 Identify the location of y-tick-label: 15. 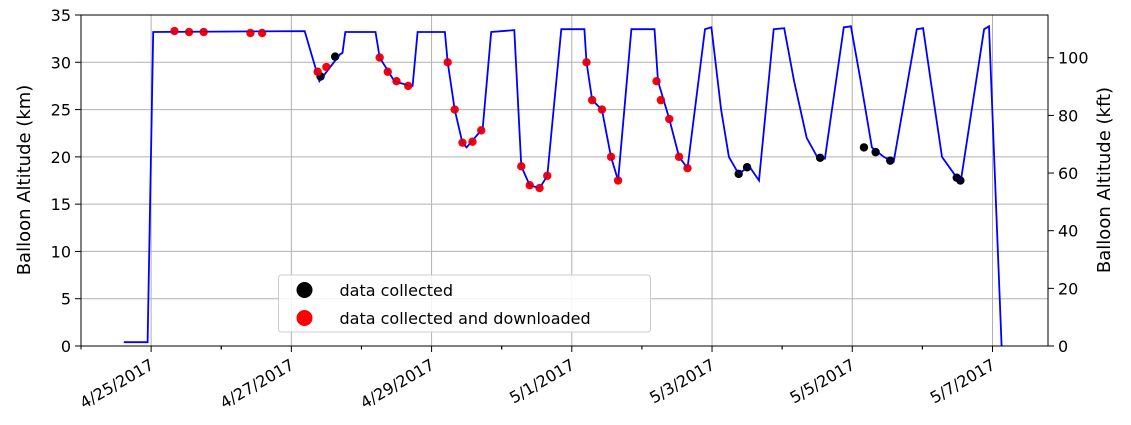
(61, 204).